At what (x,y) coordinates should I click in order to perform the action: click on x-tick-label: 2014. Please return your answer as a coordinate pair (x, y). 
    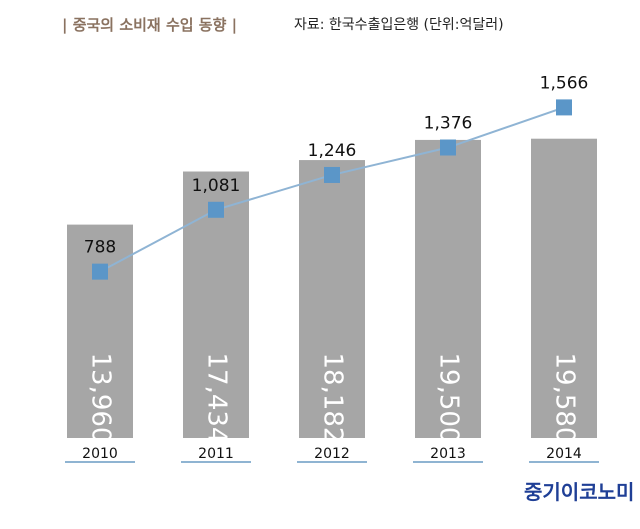
    Looking at the image, I should click on (564, 454).